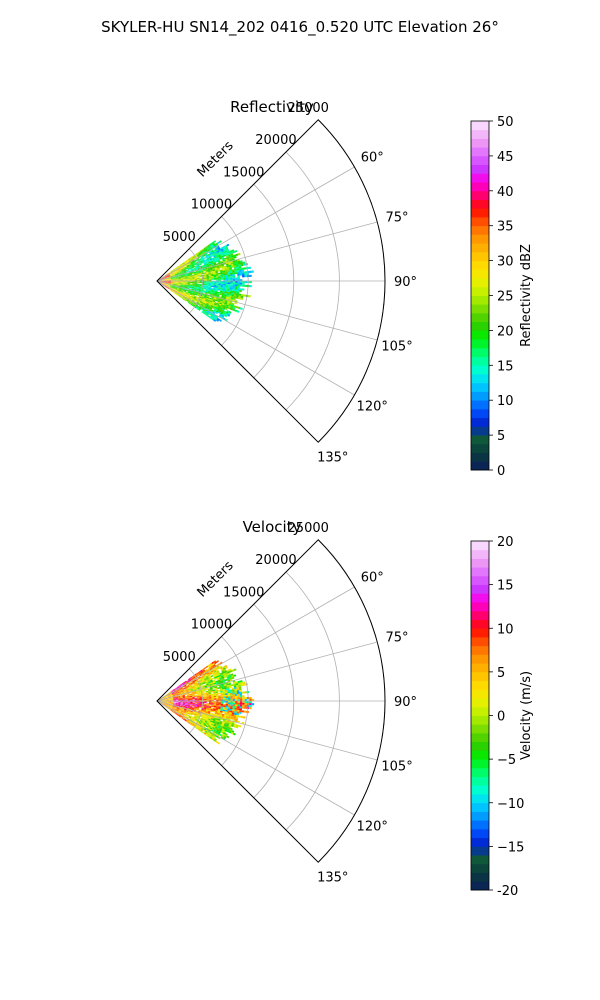 The image size is (600, 1000). I want to click on colorbar-tick-label: 25, so click(505, 297).